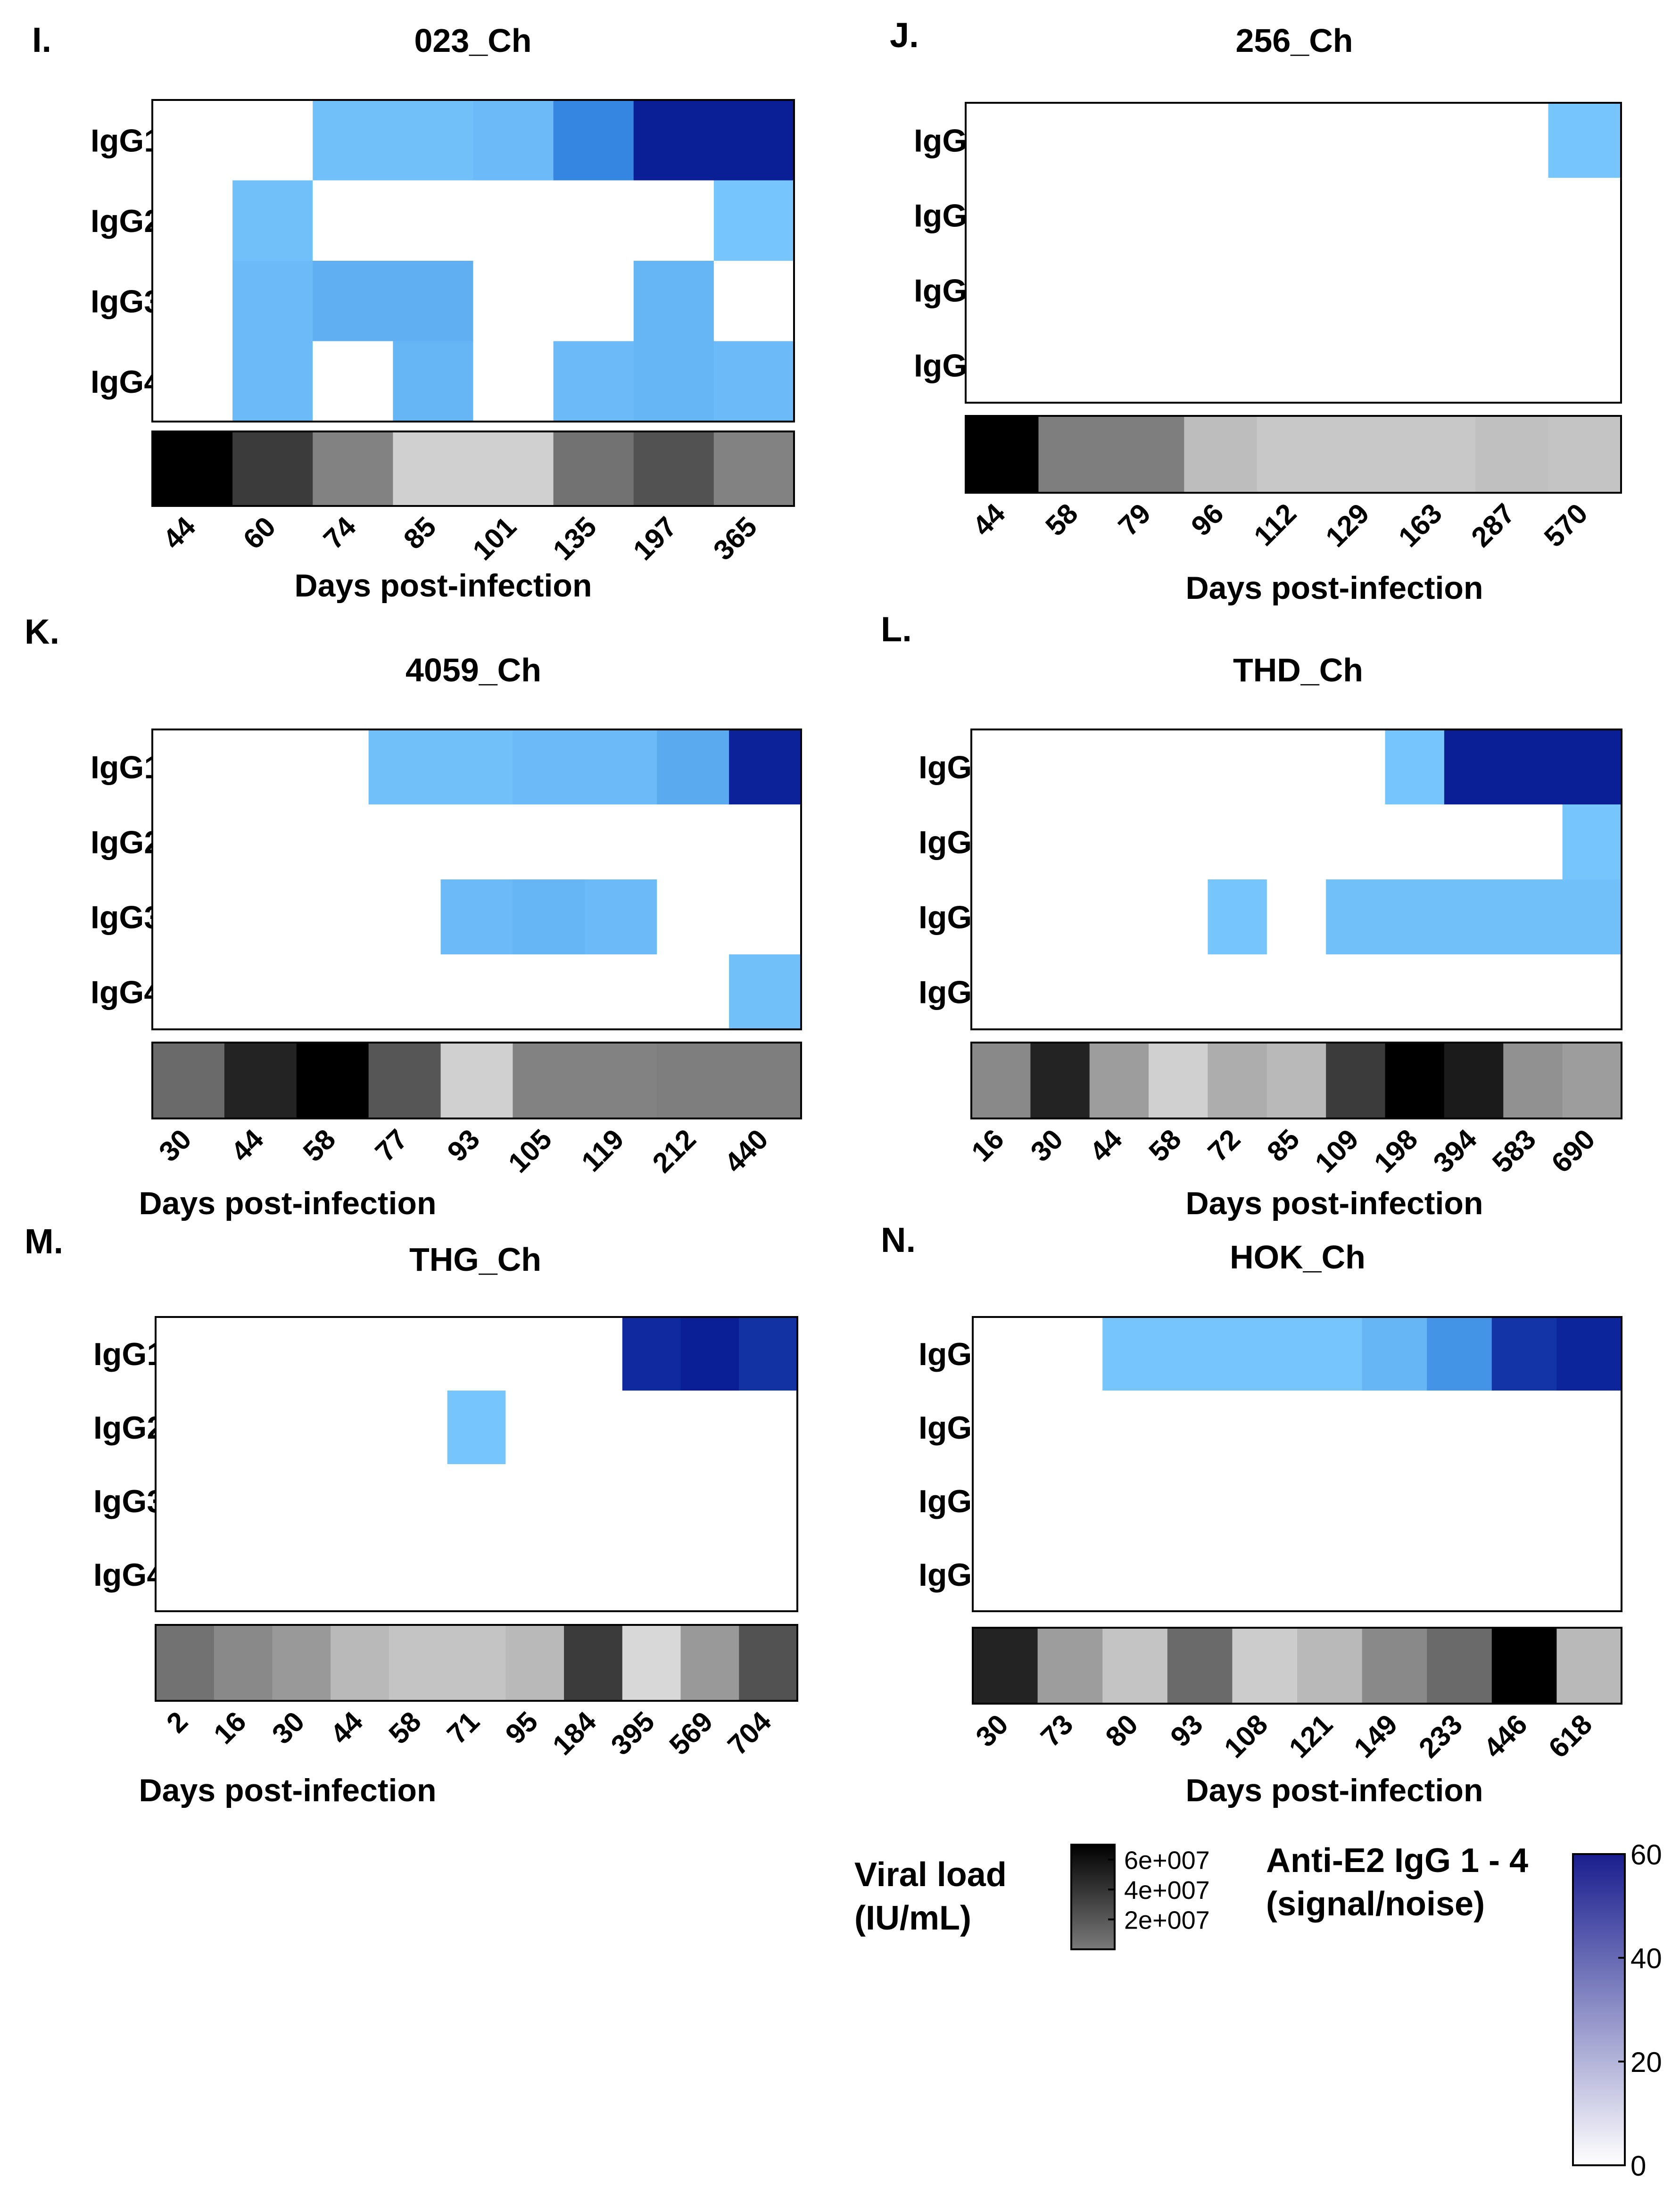 This screenshot has width=1680, height=2203. Describe the element at coordinates (339, 532) in the screenshot. I see `day-tick-label: 74` at that location.